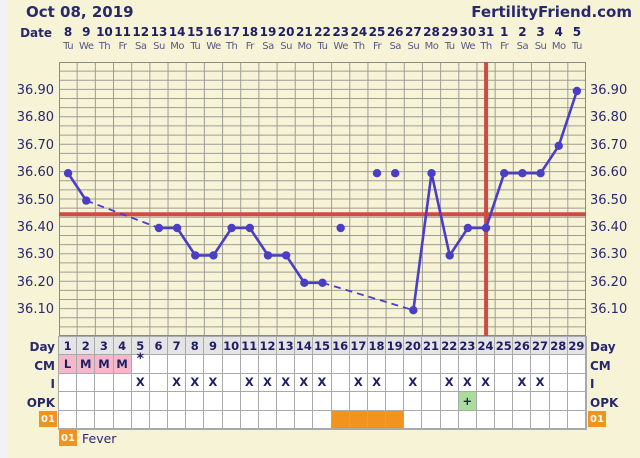 The height and width of the screenshot is (458, 640). What do you see at coordinates (304, 383) in the screenshot?
I see `intercourse-cell-14: X` at bounding box center [304, 383].